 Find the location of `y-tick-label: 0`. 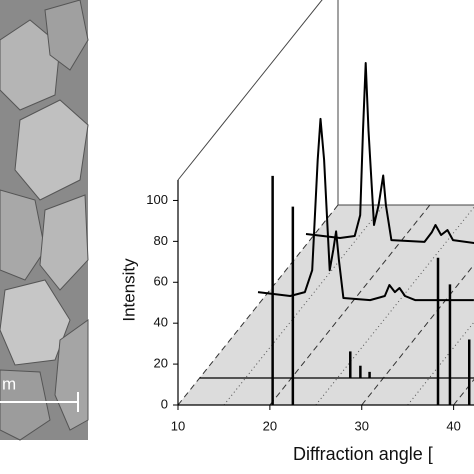

y-tick-label: 0 is located at coordinates (164, 403).